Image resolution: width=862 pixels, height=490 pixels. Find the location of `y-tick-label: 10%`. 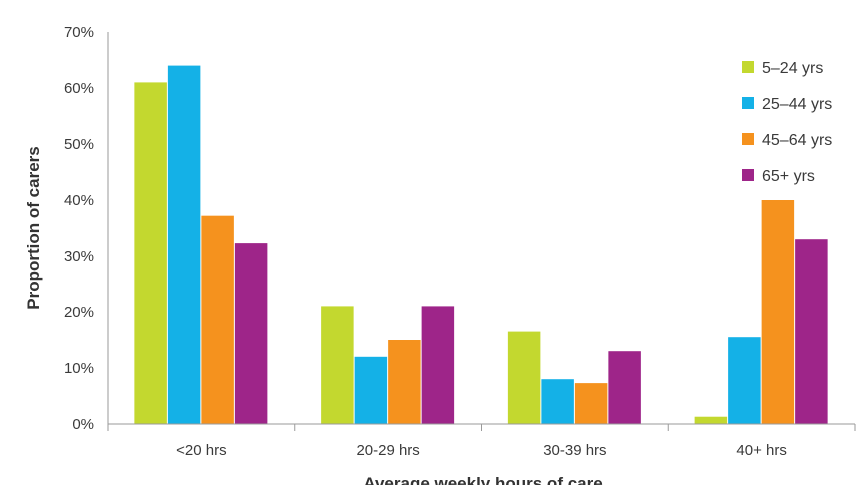

y-tick-label: 10% is located at coordinates (79, 368).